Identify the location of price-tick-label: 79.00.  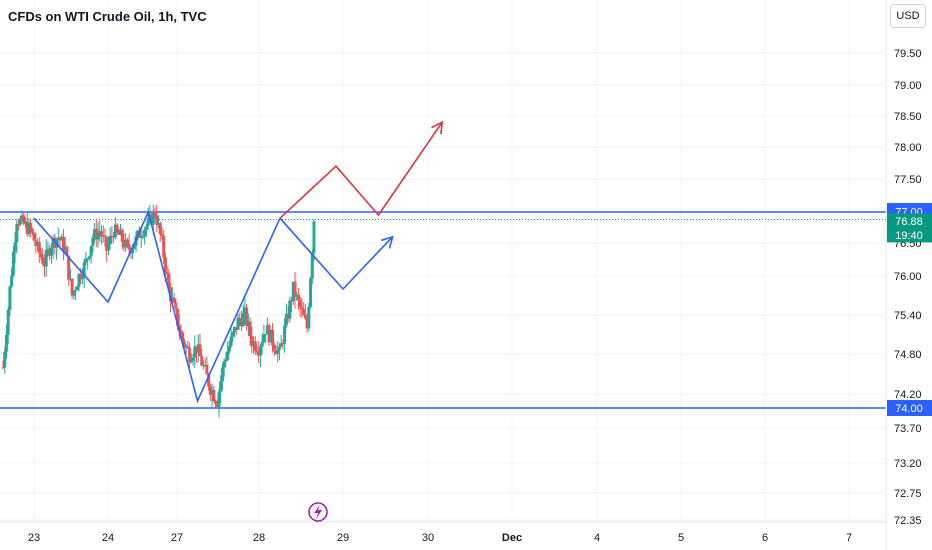
(908, 86).